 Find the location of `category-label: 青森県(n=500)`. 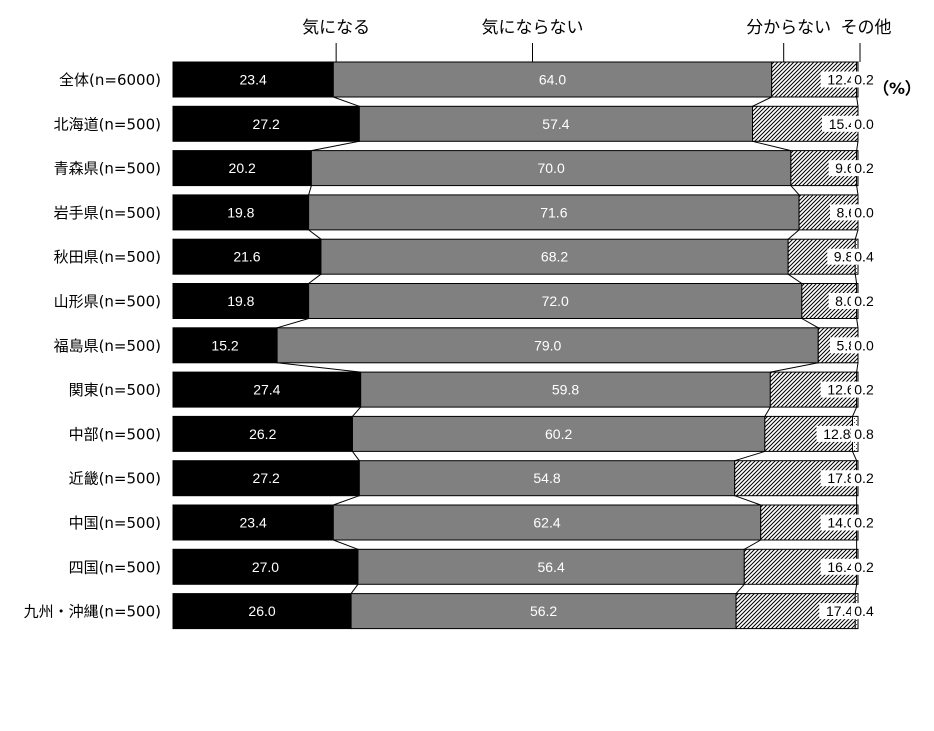

category-label: 青森県(n=500) is located at coordinates (107, 169).